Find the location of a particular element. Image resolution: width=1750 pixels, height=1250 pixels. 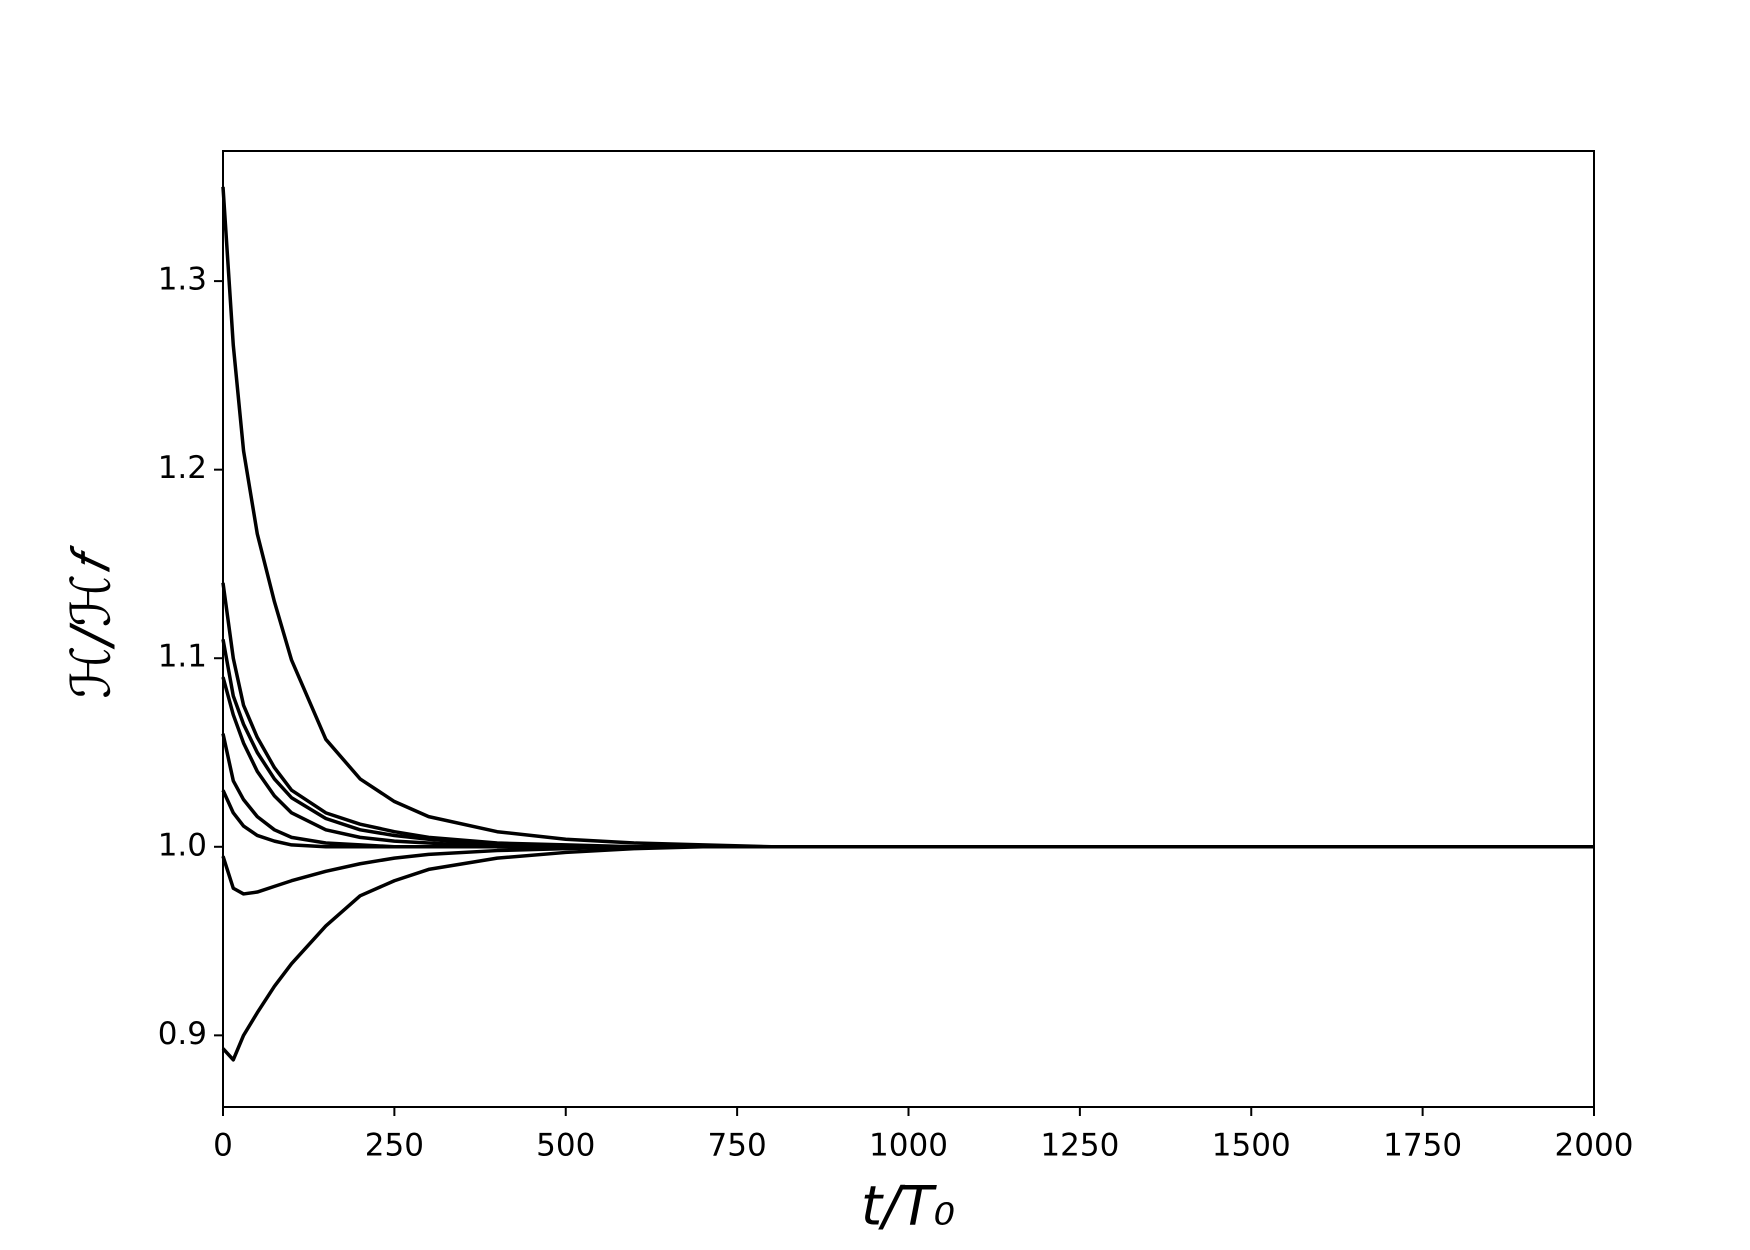

x-tick-label: 1500 is located at coordinates (1251, 1146).